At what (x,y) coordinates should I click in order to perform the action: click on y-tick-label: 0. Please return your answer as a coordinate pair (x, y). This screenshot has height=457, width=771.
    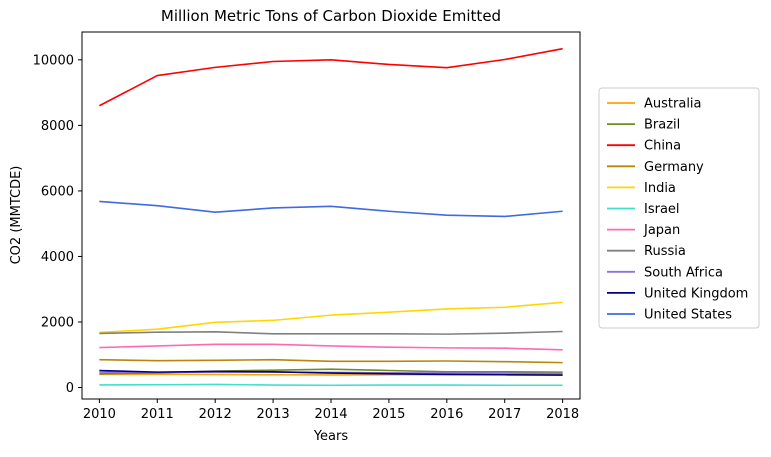
    Looking at the image, I should click on (70, 388).